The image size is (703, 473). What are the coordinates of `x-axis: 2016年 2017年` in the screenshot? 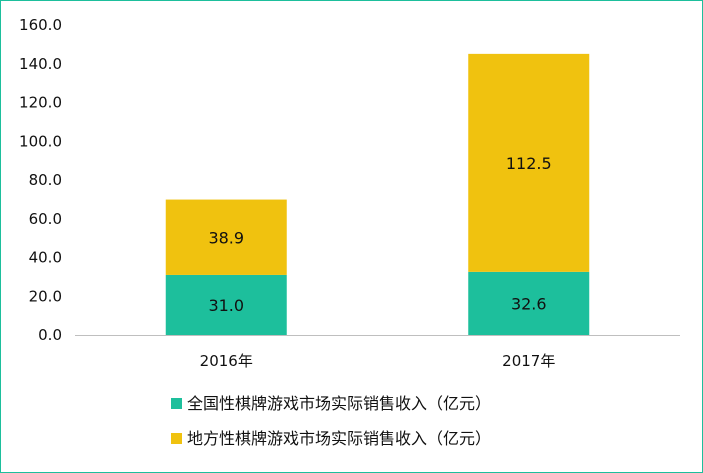 It's located at (377, 352).